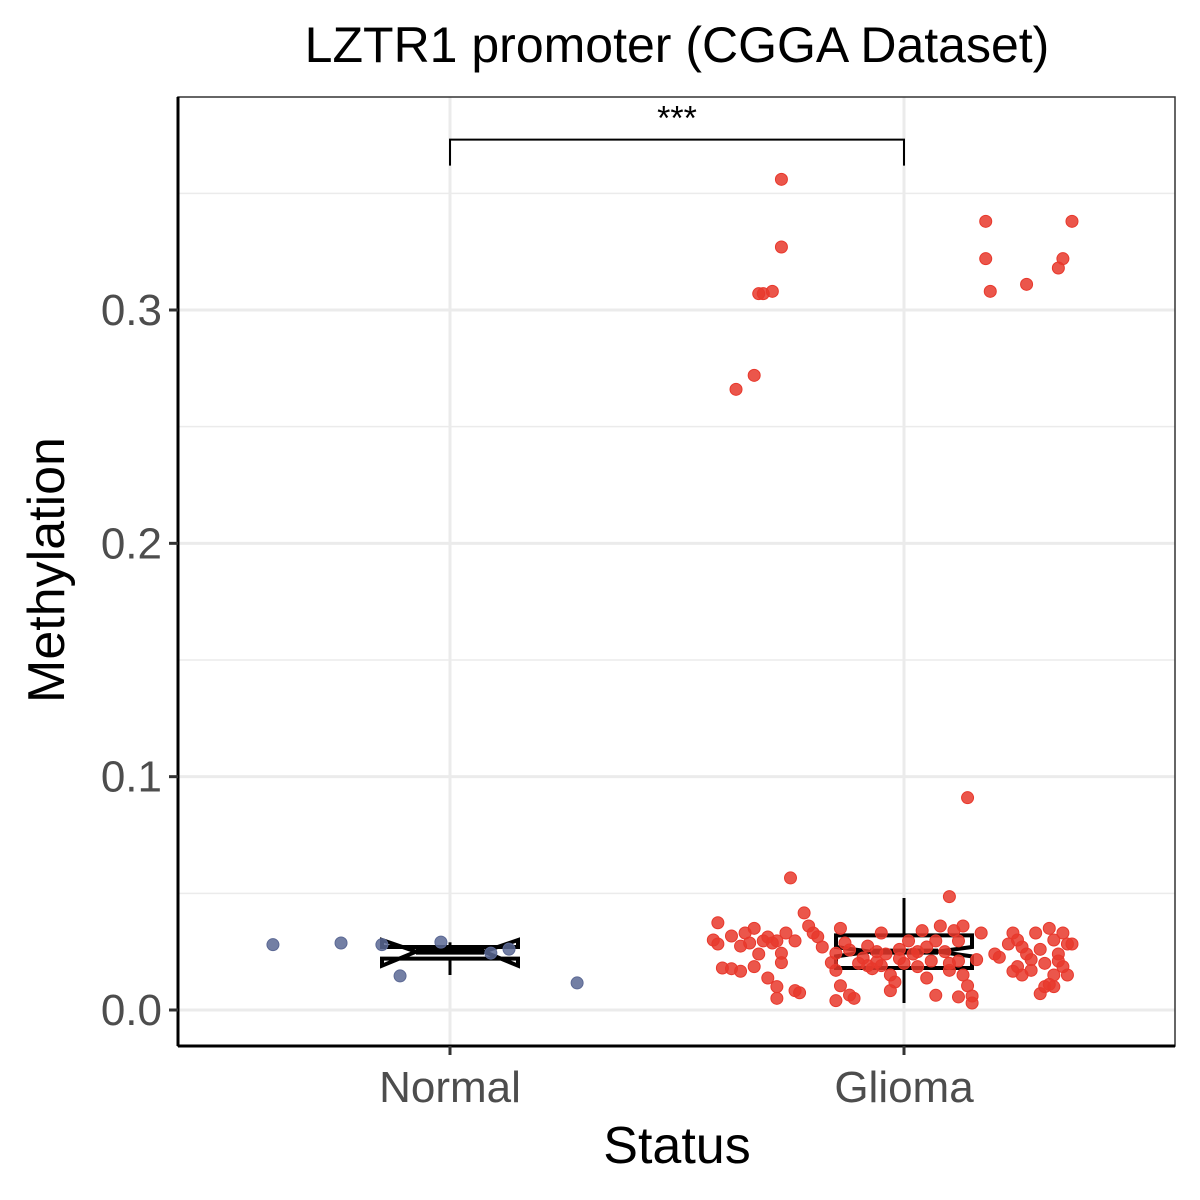  What do you see at coordinates (904, 1087) in the screenshot?
I see `x-tick-label: Glioma` at bounding box center [904, 1087].